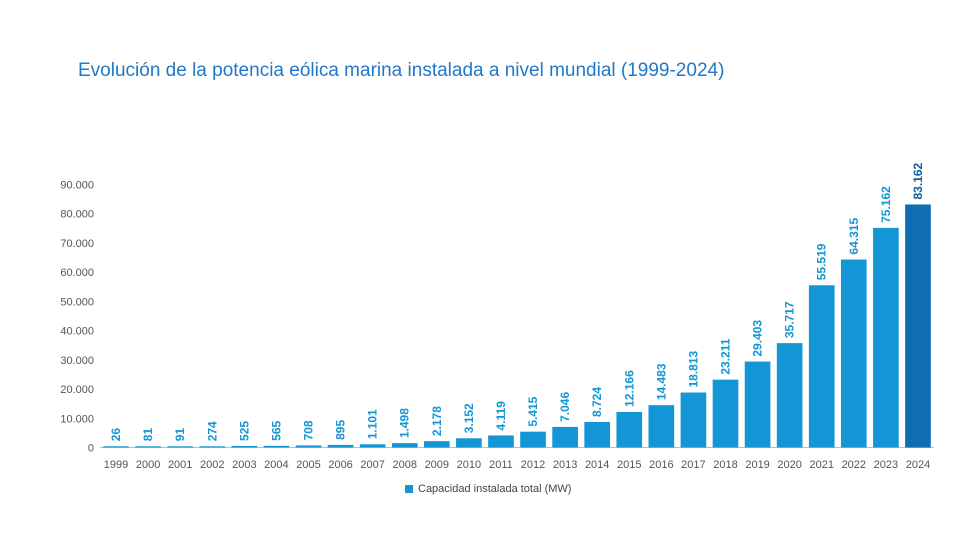 This screenshot has width=980, height=560. Describe the element at coordinates (565, 465) in the screenshot. I see `x-tick-label: 2013` at that location.